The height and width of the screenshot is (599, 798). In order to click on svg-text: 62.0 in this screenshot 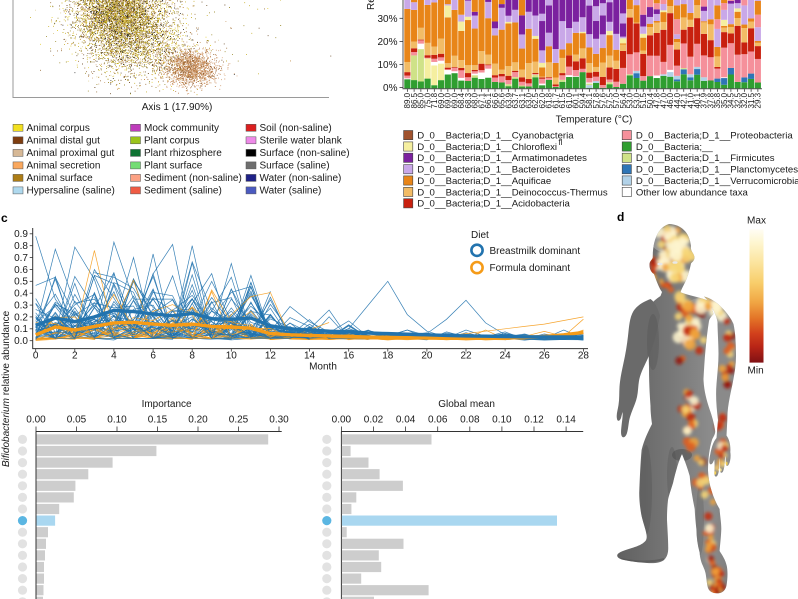, I will do `click(542, 100)`.